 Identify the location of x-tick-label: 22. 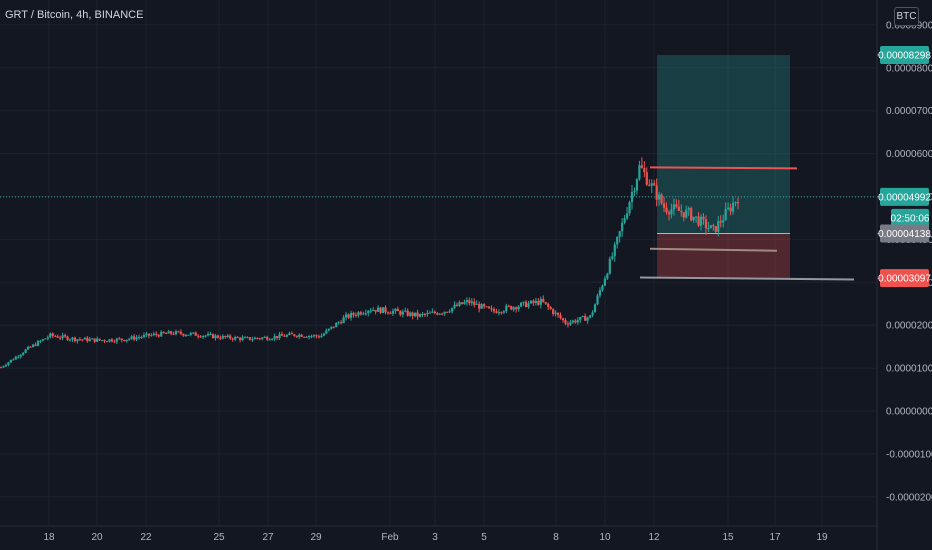
(146, 537).